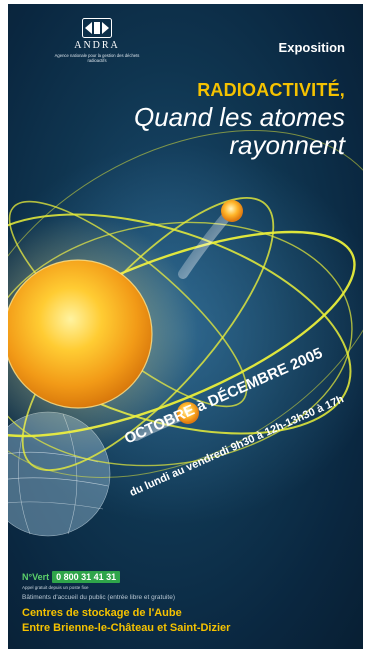 This screenshot has width=371, height=657. Describe the element at coordinates (239, 117) in the screenshot. I see `poster-subtitle-line1: Quand les atomes` at that location.